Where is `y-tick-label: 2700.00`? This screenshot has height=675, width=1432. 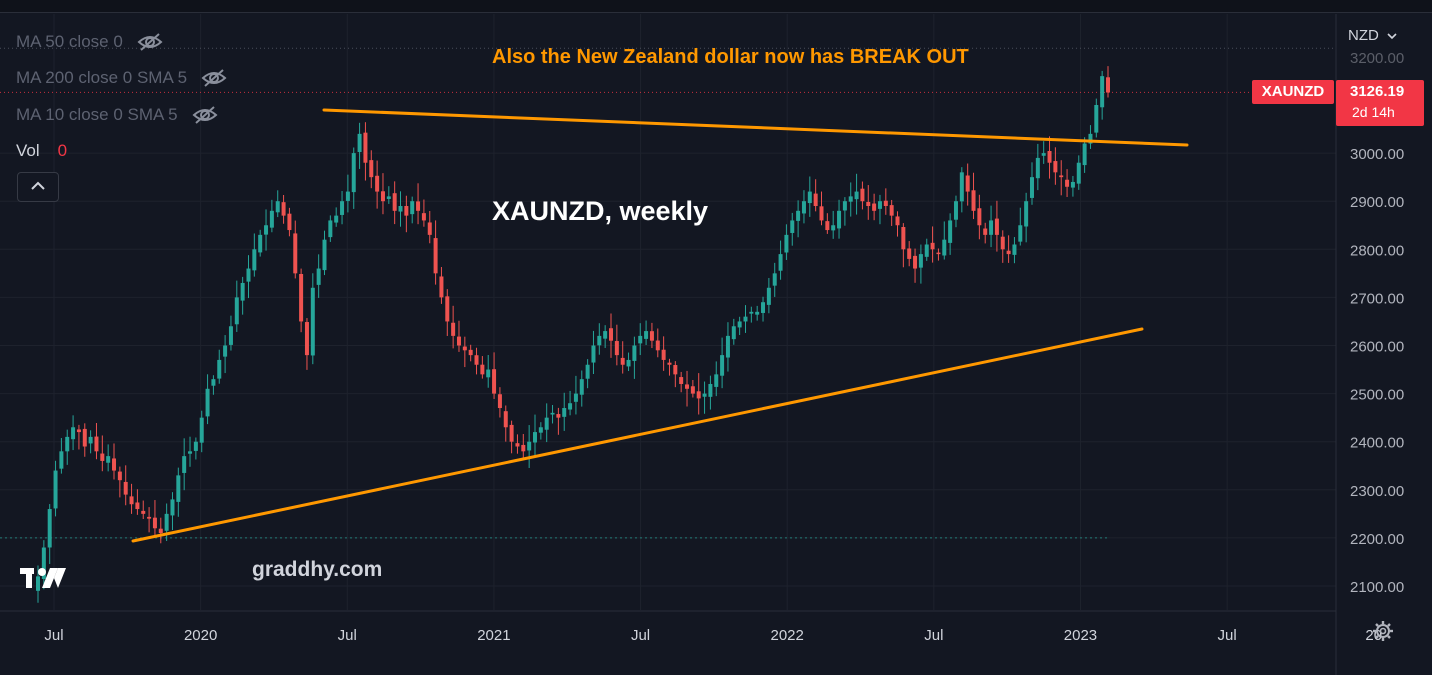 y-tick-label: 2700.00 is located at coordinates (1377, 298).